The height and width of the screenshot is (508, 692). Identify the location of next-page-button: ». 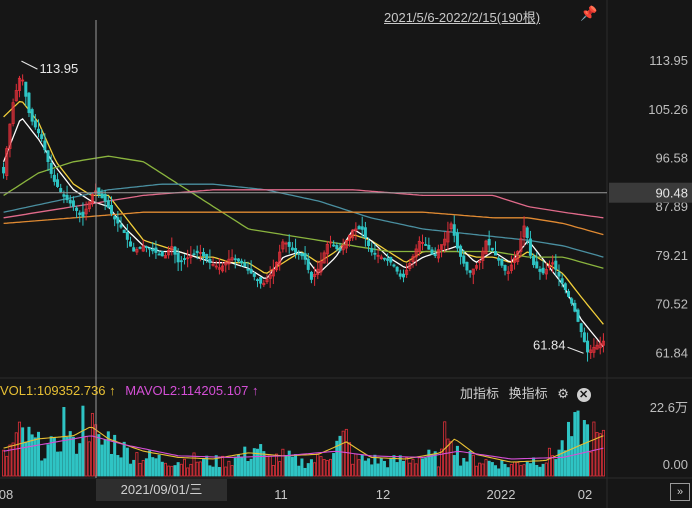
(680, 492).